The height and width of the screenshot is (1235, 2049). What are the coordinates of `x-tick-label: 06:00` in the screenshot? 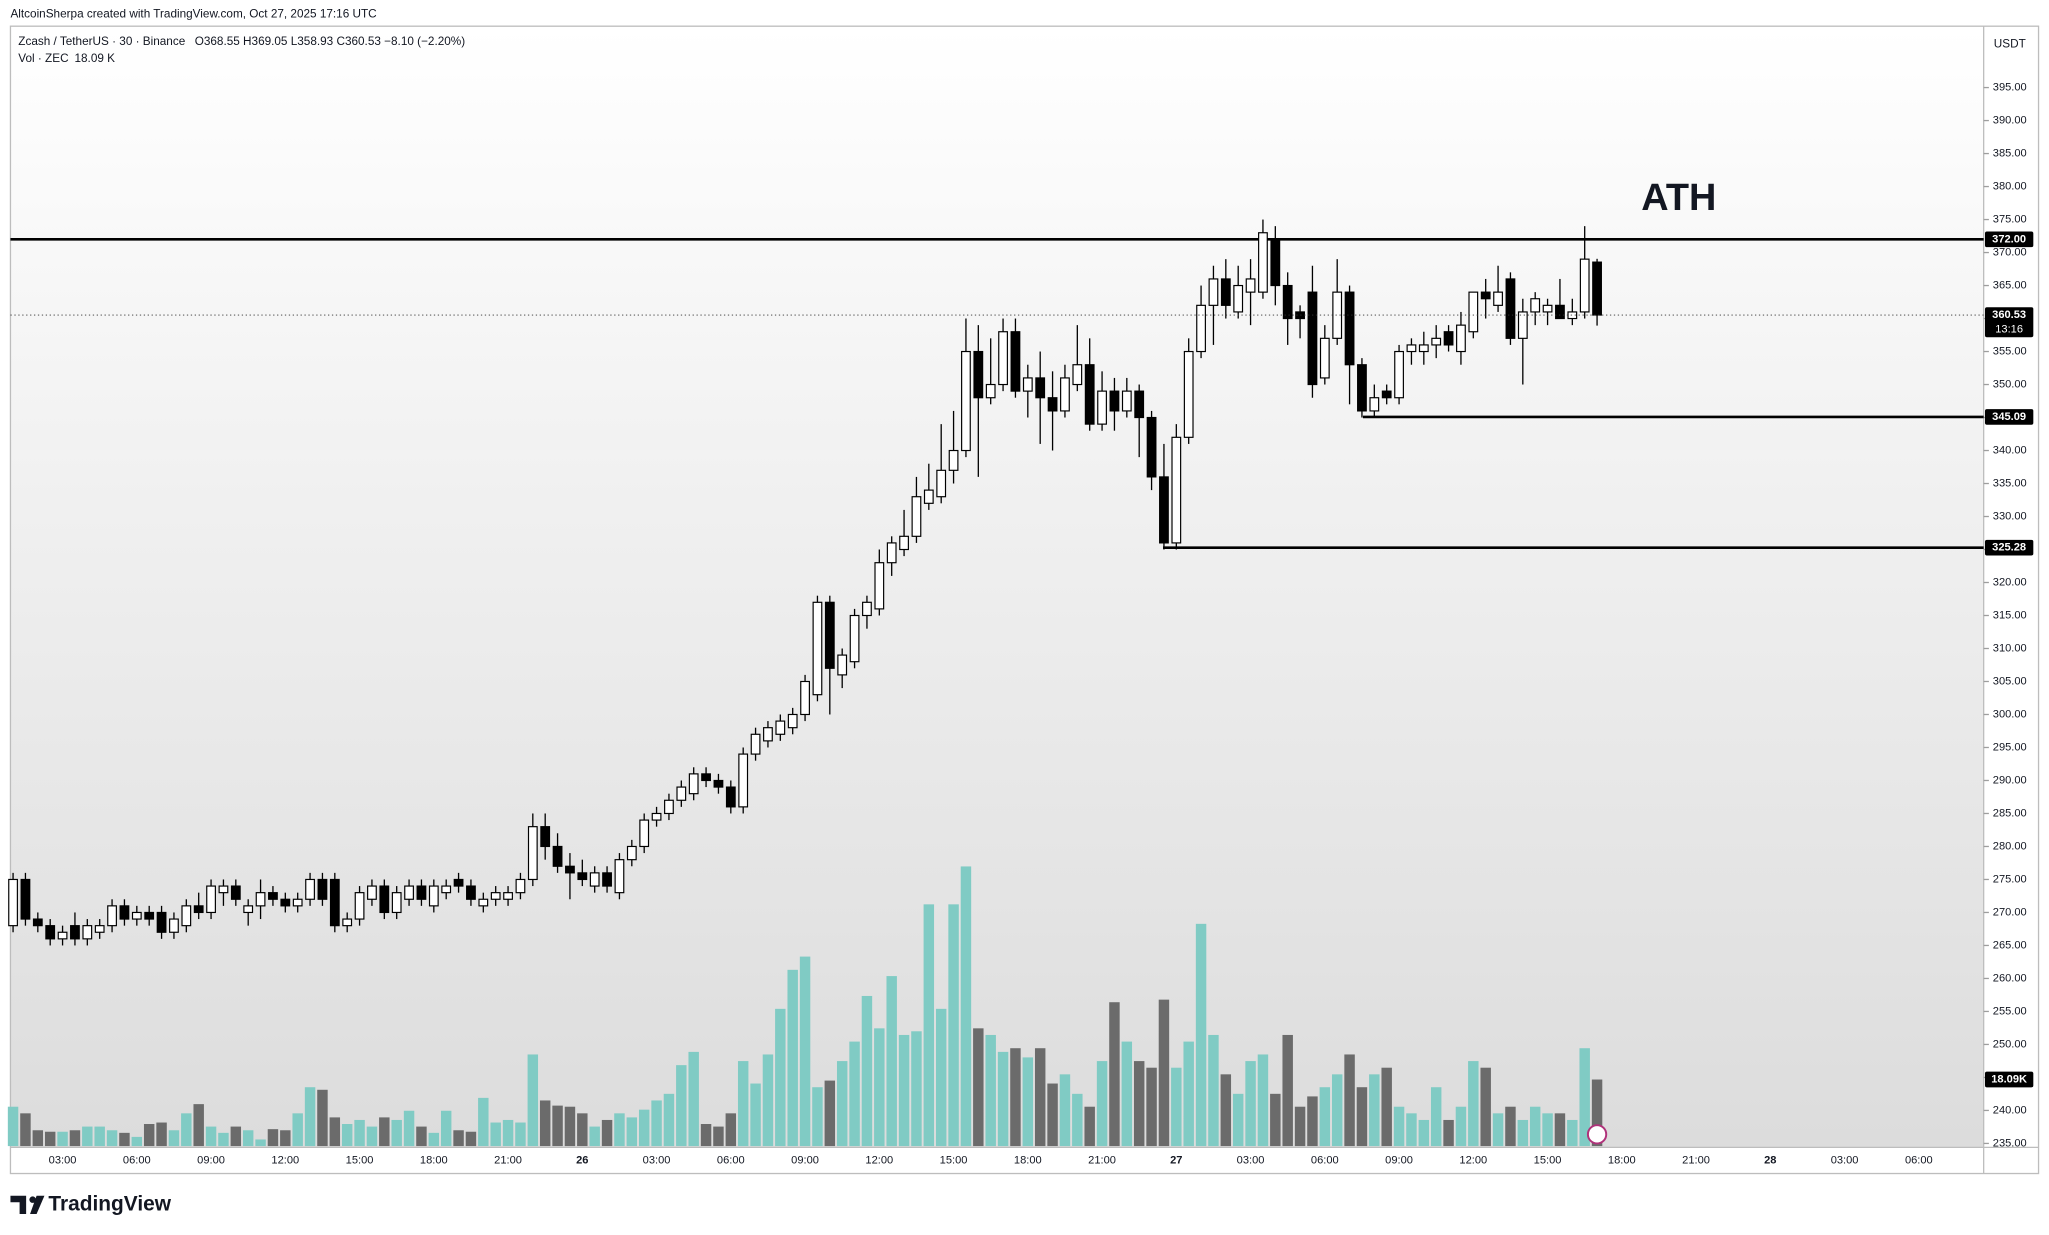 It's located at (137, 1160).